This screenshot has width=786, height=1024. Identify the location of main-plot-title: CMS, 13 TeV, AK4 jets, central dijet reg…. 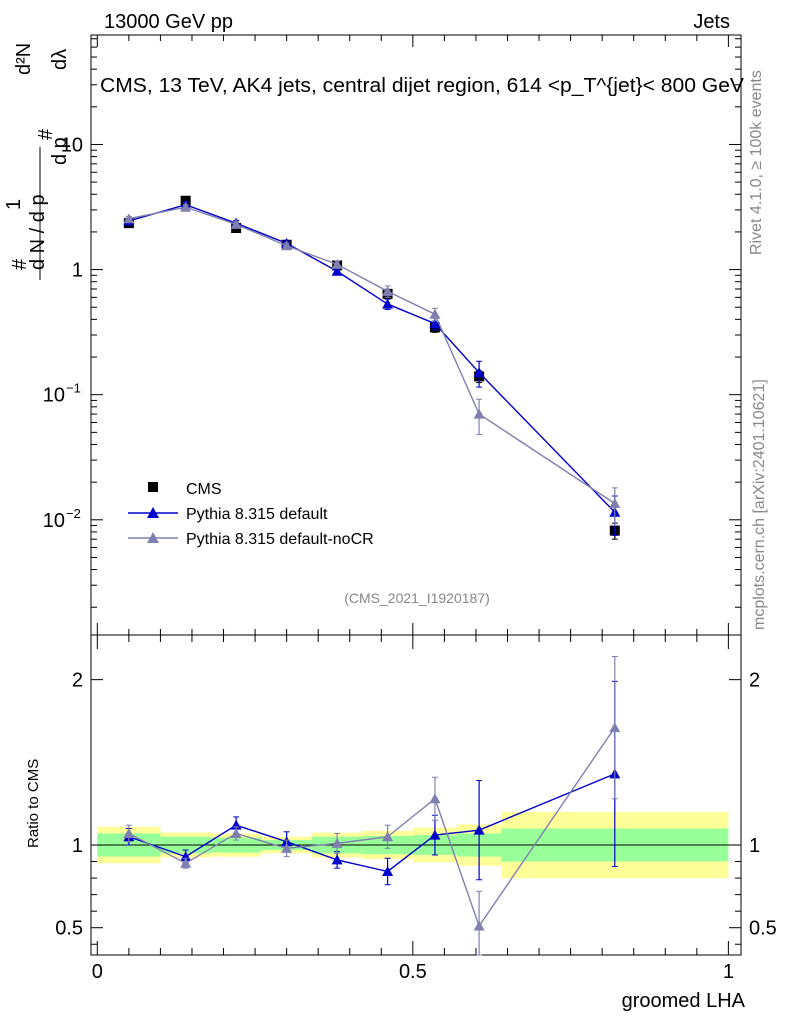
(422, 86).